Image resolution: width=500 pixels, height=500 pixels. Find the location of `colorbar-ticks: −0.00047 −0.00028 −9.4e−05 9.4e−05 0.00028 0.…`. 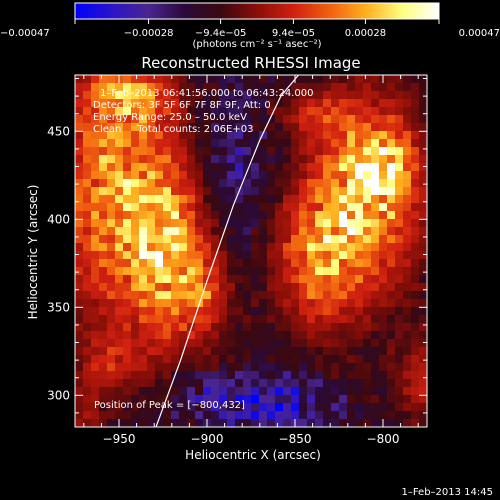

colorbar-ticks: −0.00047 −0.00028 −9.4e−05 9.4e−05 0.00028 0.… is located at coordinates (250, 29).